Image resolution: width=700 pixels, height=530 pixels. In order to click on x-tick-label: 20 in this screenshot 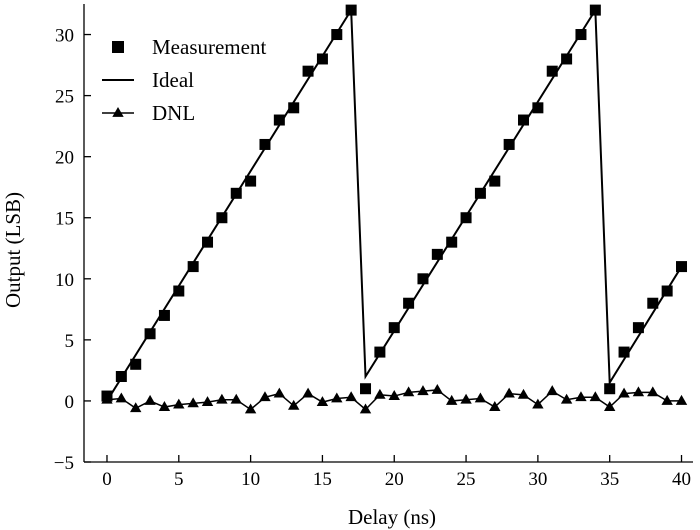, I will do `click(394, 479)`.